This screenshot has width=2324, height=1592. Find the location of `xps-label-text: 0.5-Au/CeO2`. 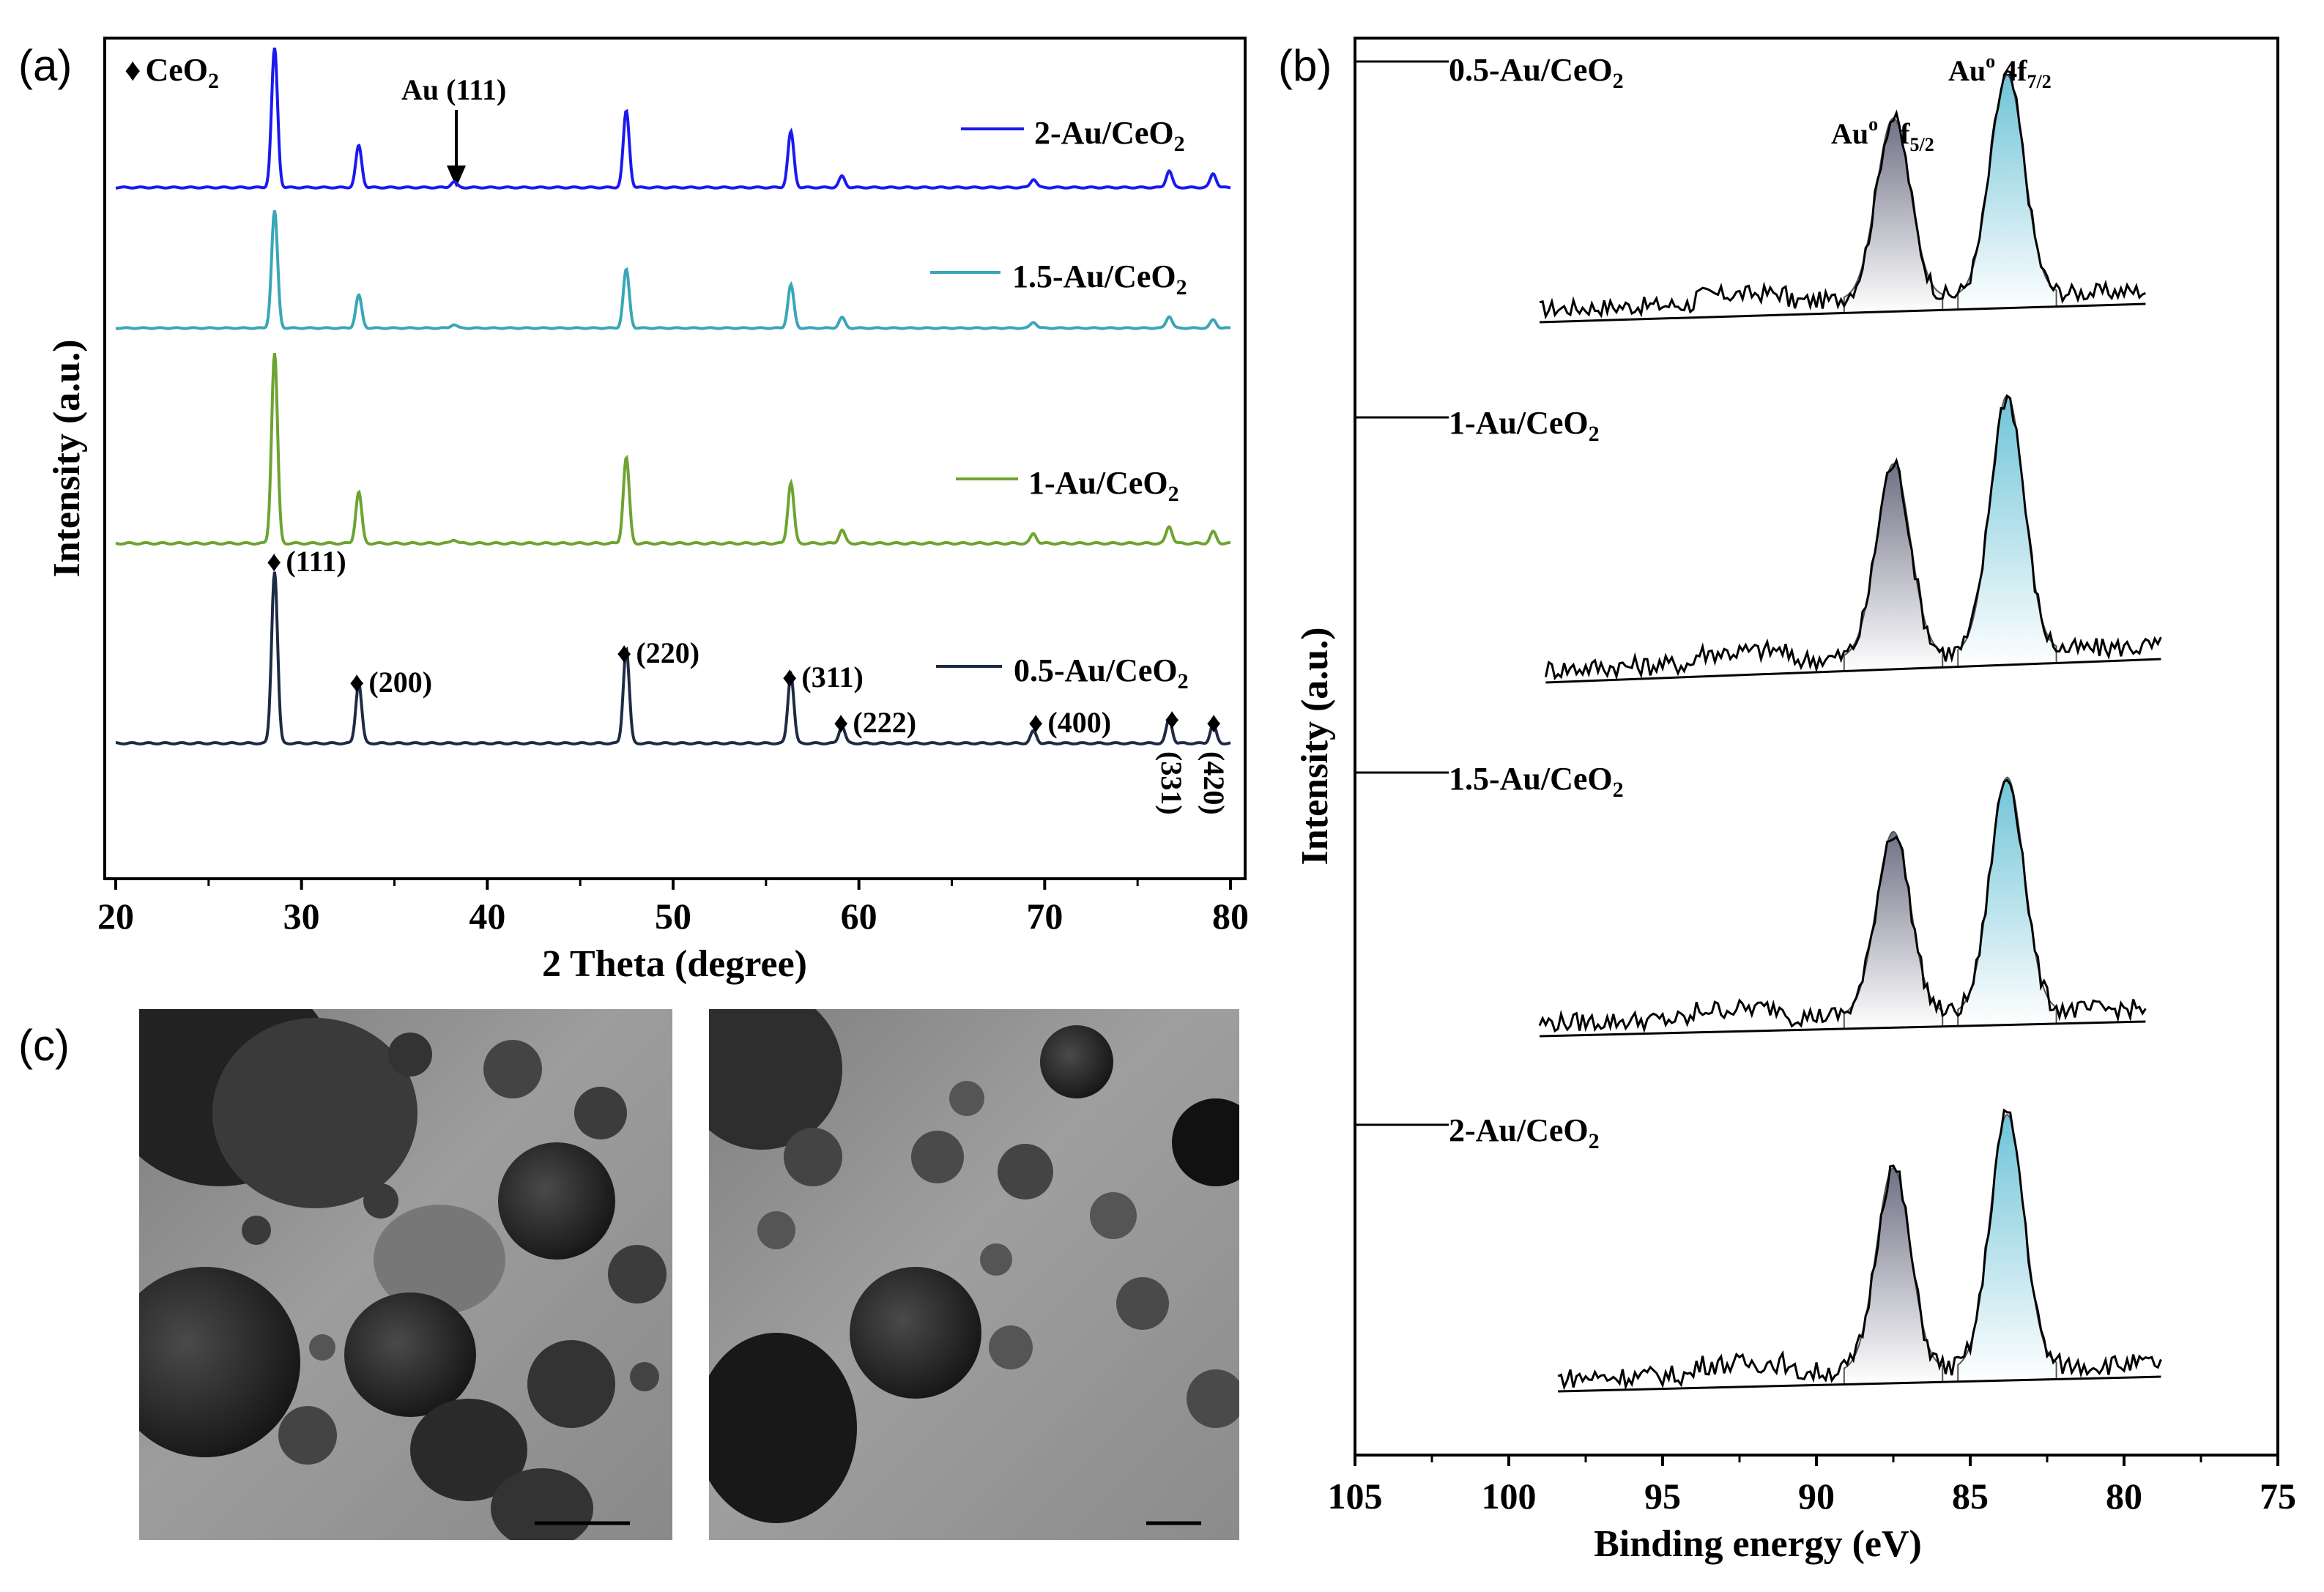

xps-label-text: 0.5-Au/CeO2 is located at coordinates (1536, 72).